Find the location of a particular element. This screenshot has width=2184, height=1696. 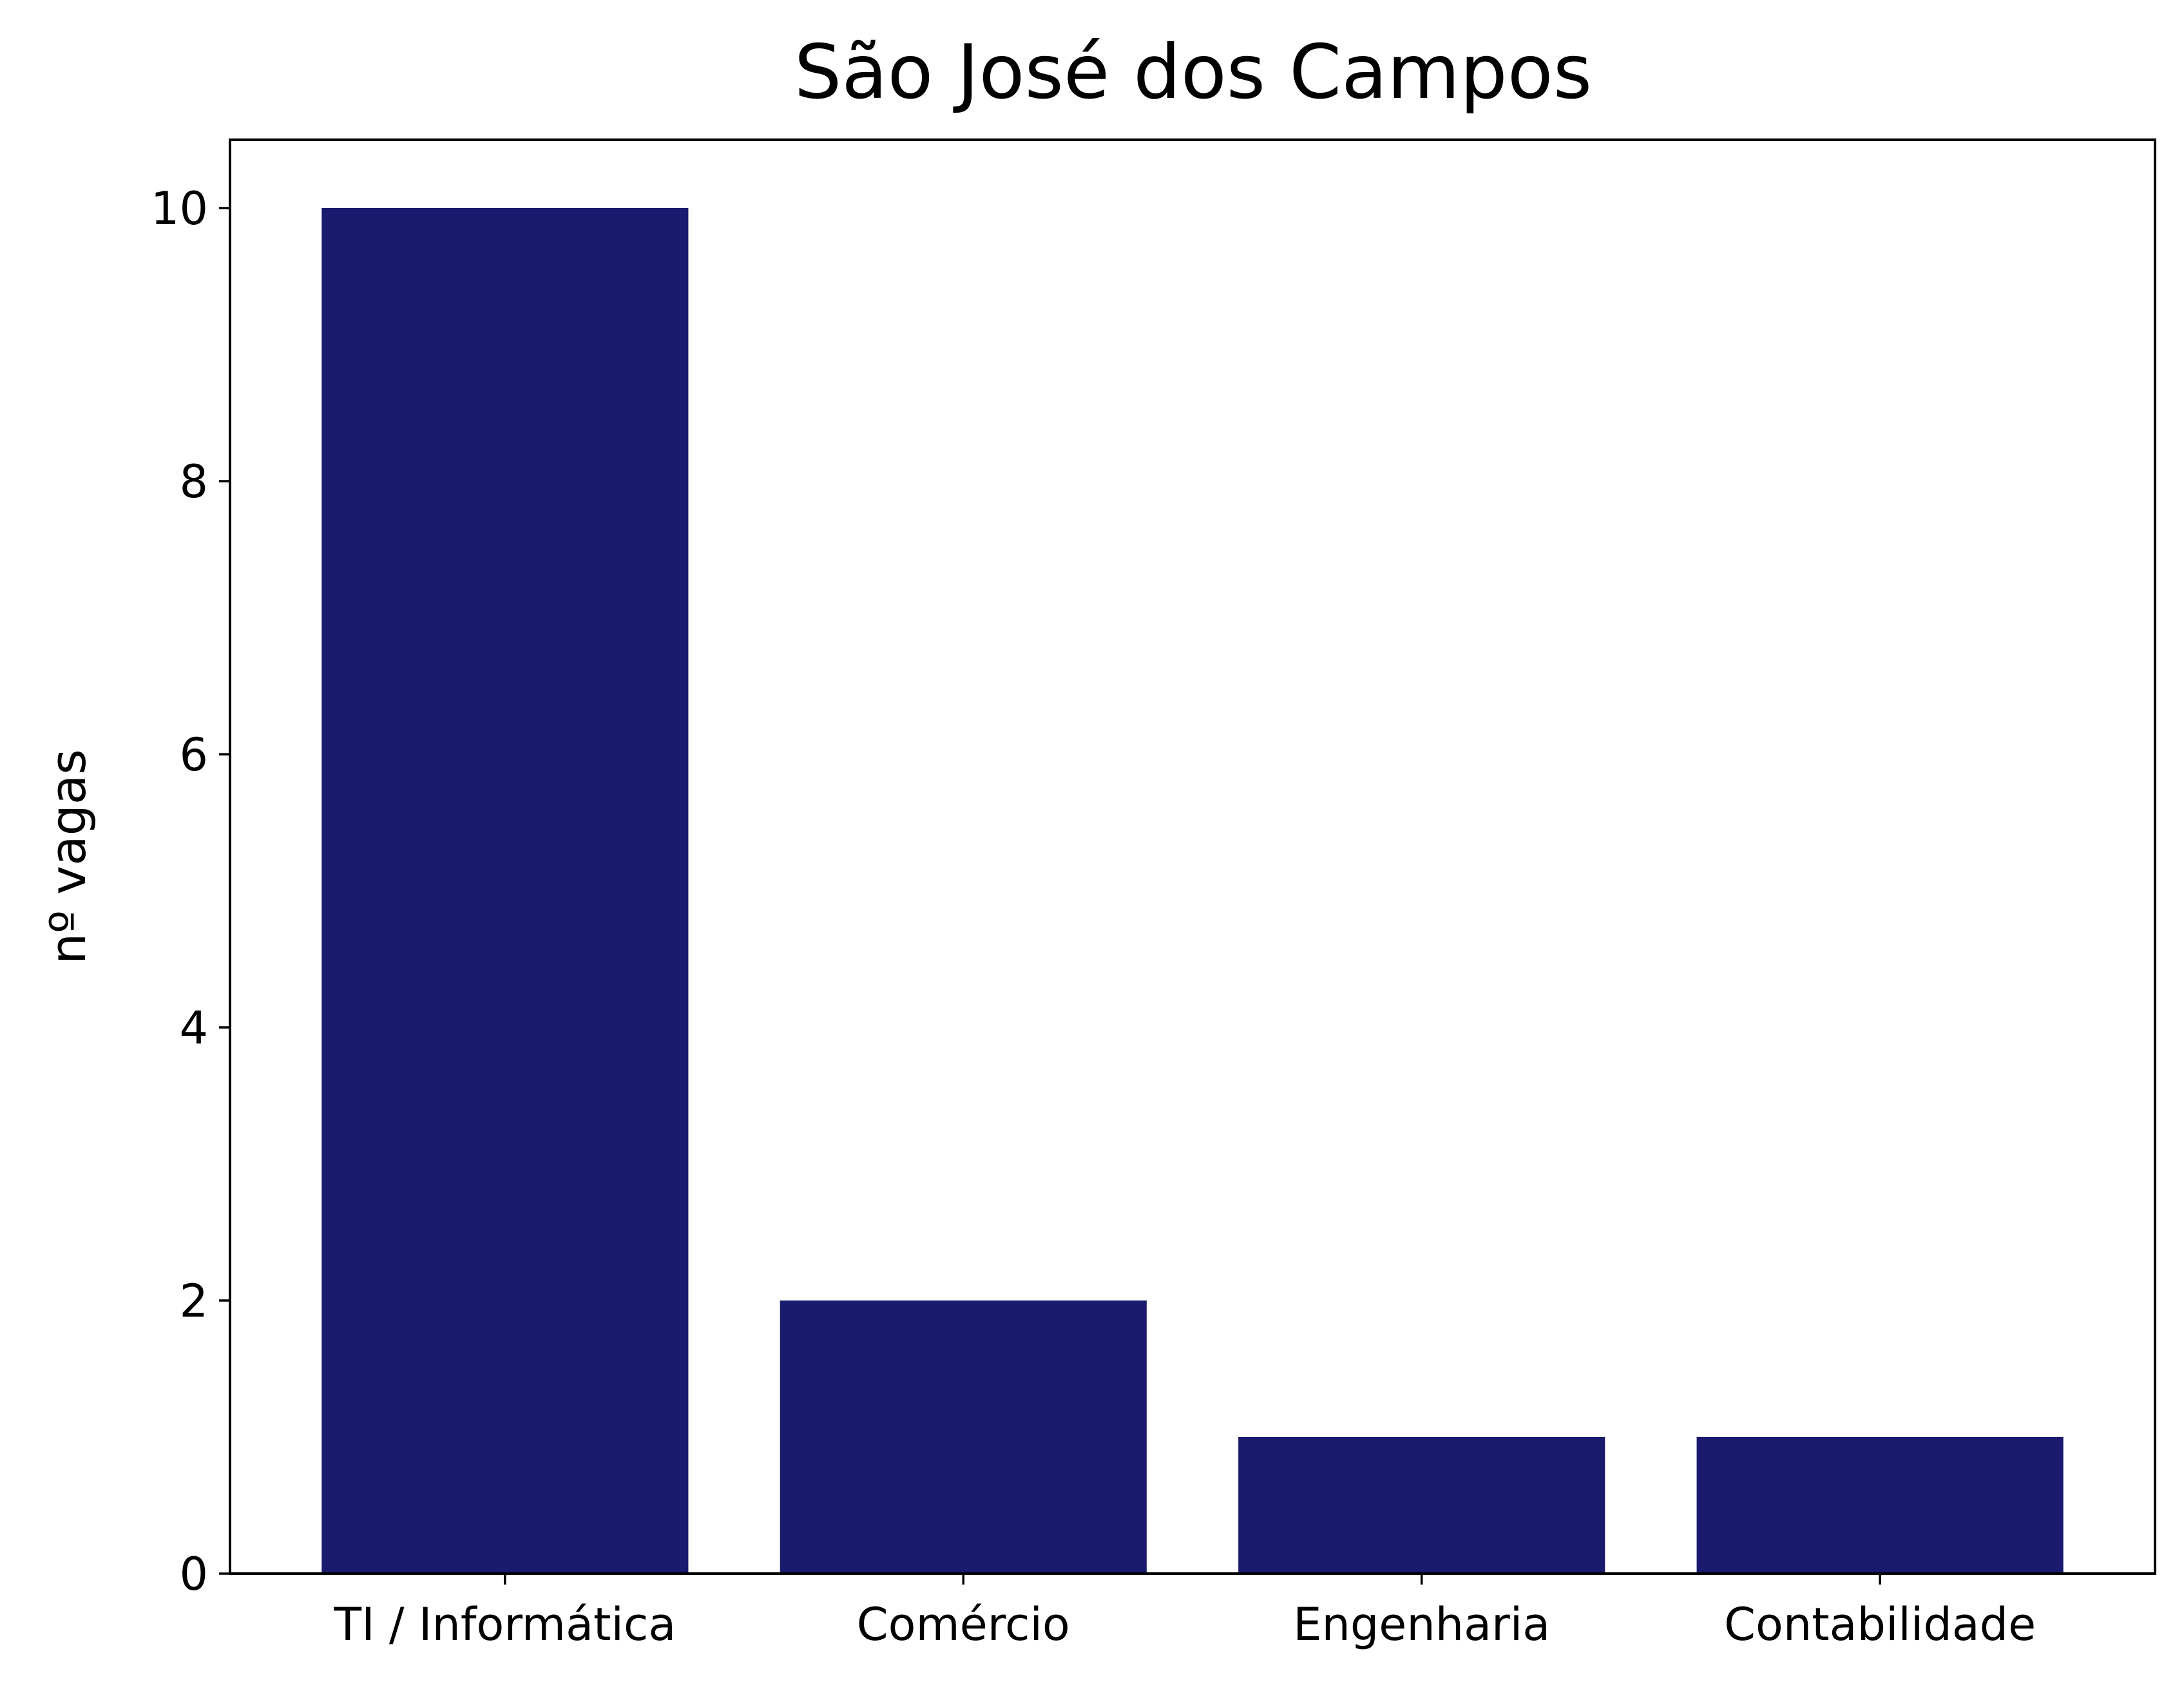

y-tick-label: 8 is located at coordinates (194, 481).